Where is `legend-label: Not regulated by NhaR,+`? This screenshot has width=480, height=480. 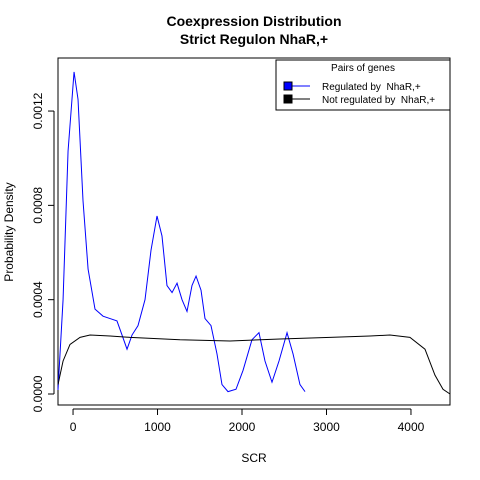
legend-label: Not regulated by NhaR,+ is located at coordinates (378, 100).